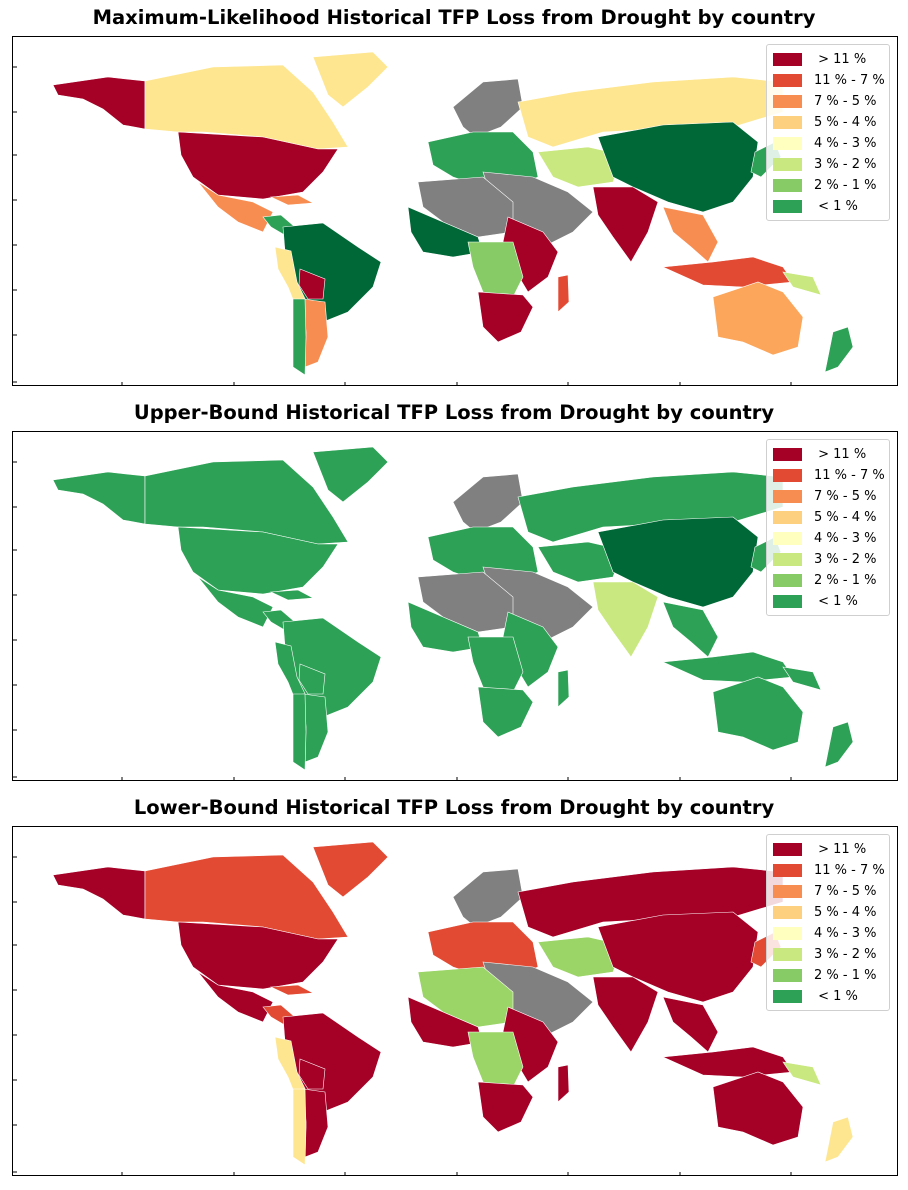 This screenshot has width=908, height=1190. What do you see at coordinates (445, 232) in the screenshot?
I see `country-region-west-africa` at bounding box center [445, 232].